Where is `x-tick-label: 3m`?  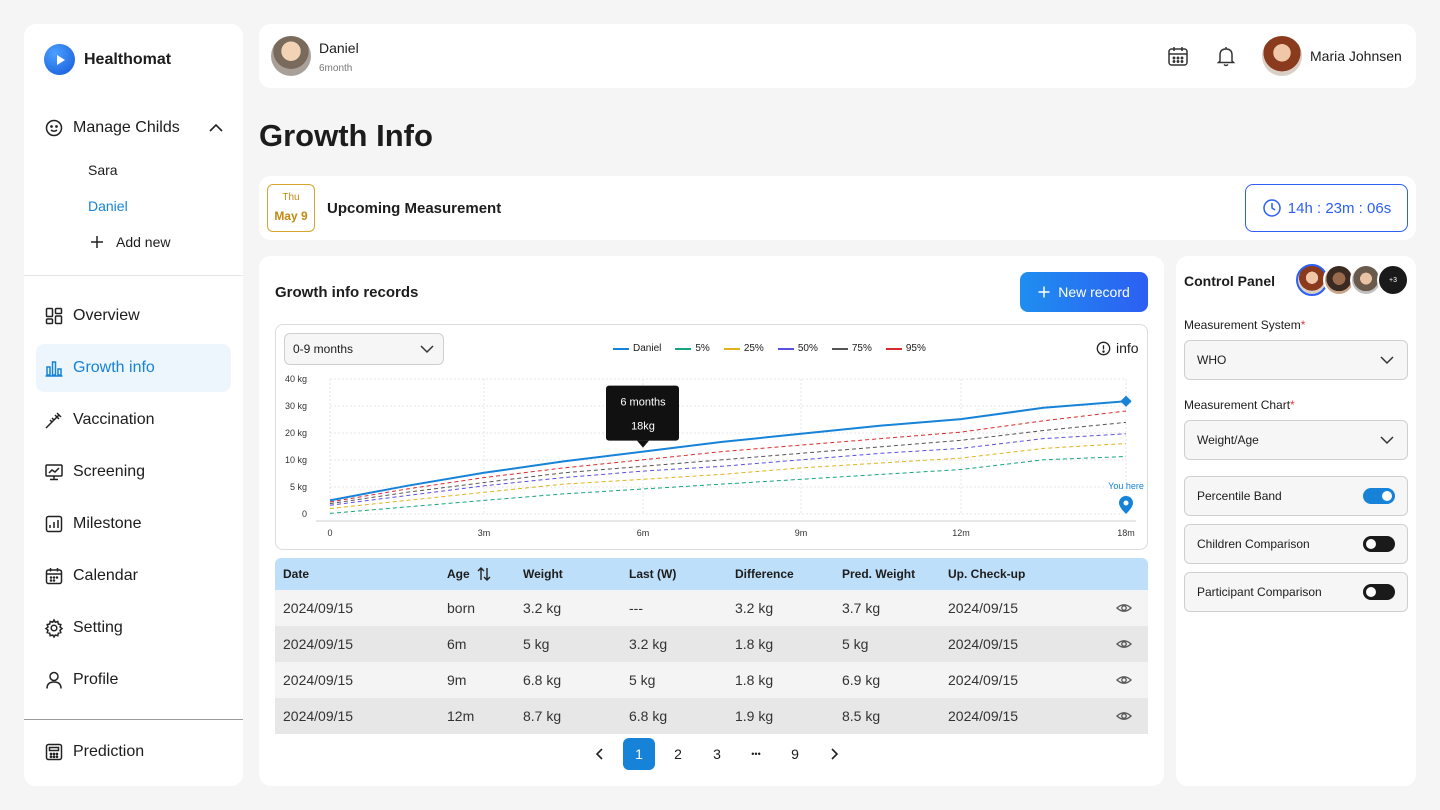
x-tick-label: 3m is located at coordinates (484, 533).